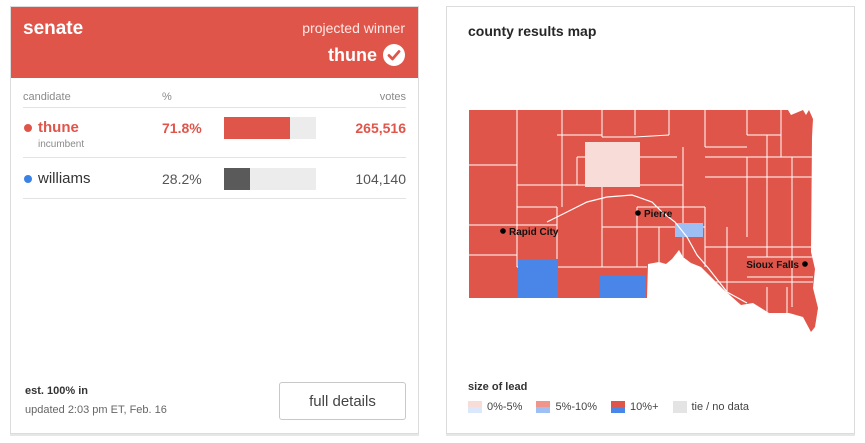 This screenshot has width=865, height=443. I want to click on header-candidate: candidate, so click(47, 97).